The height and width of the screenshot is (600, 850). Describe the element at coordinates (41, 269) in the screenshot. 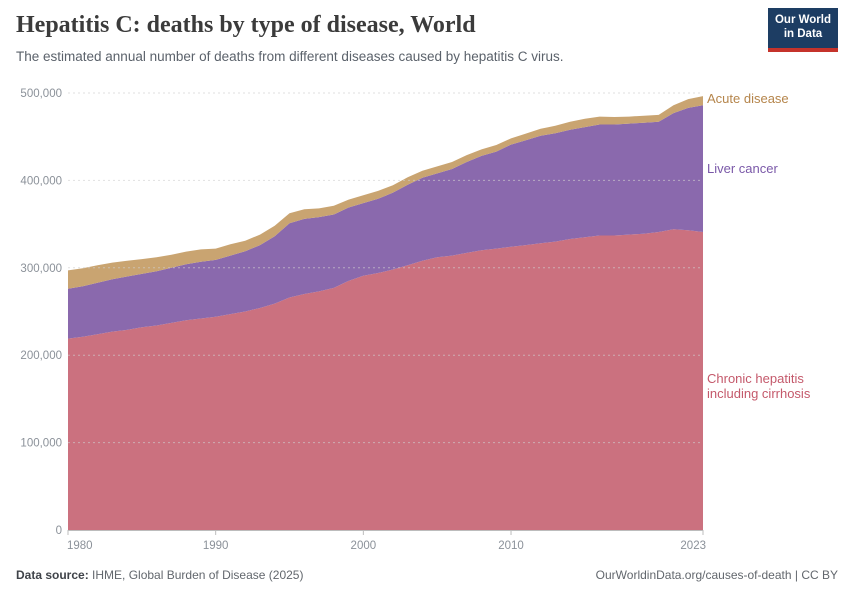

I see `y-tick-label: 300,000` at that location.